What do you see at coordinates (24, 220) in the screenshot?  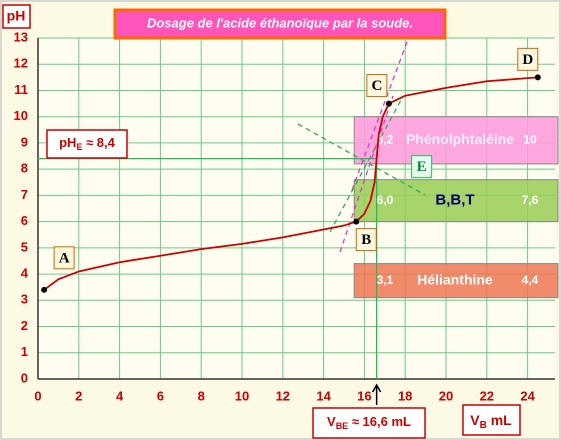 I see `y-tick-label: 6` at bounding box center [24, 220].